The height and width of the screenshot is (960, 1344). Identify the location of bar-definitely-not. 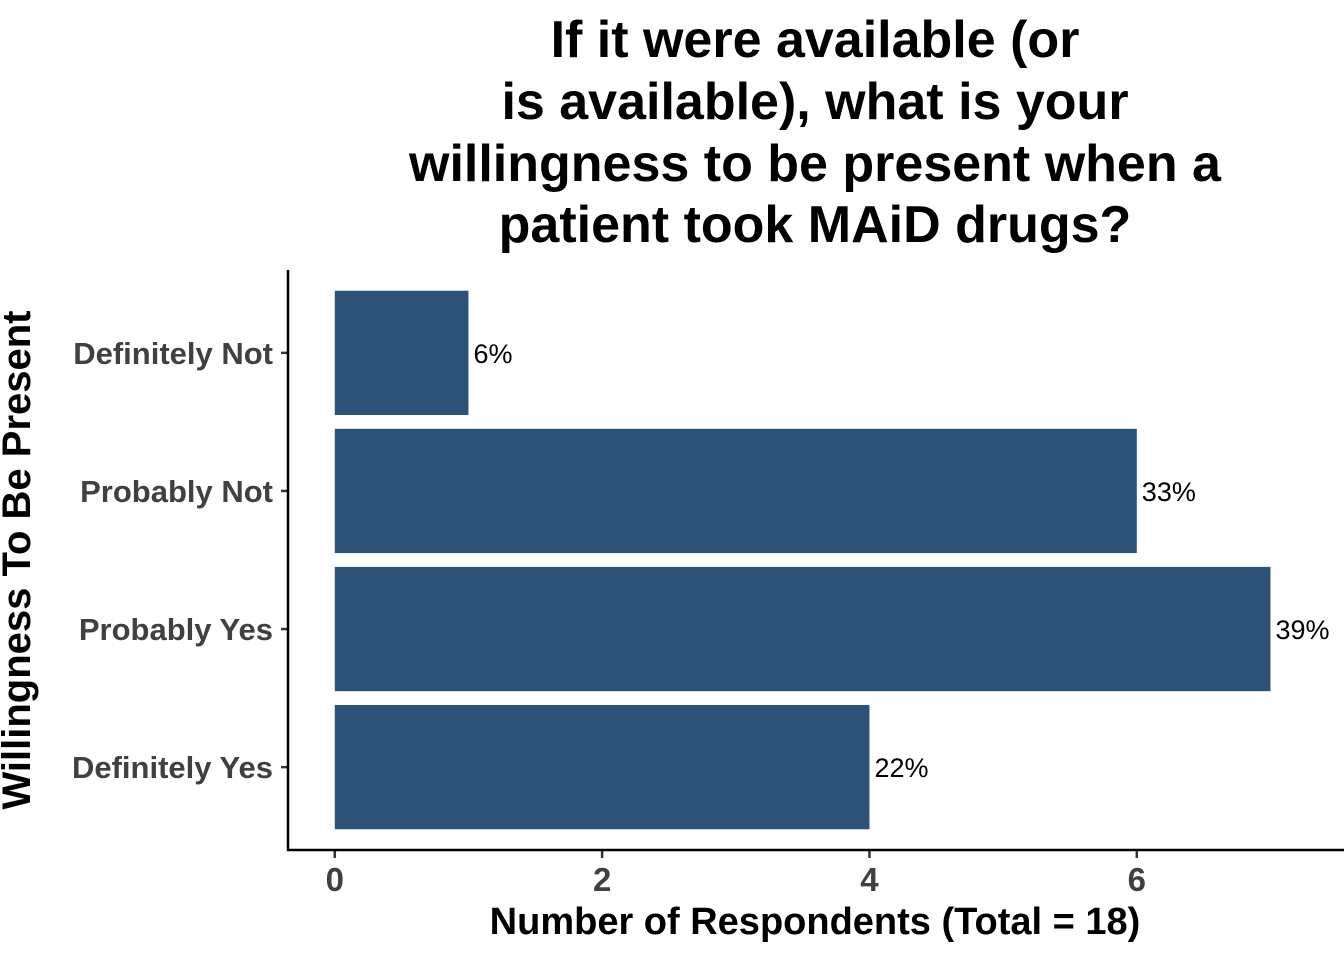
(401, 352).